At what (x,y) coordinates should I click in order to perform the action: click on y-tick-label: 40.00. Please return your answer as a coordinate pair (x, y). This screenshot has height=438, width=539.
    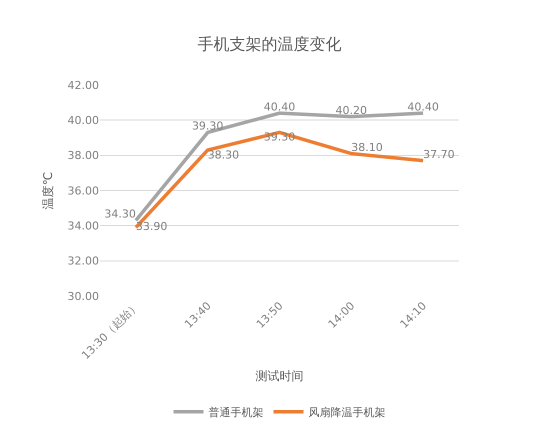
    Looking at the image, I should click on (83, 121).